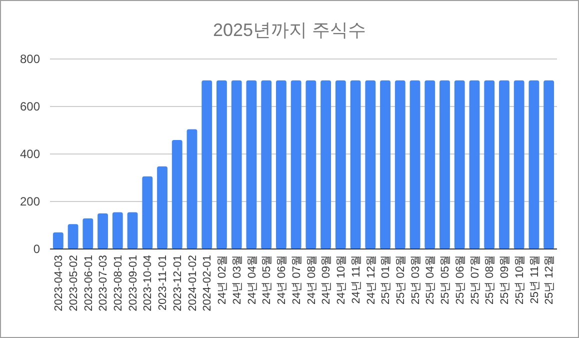 The height and width of the screenshot is (338, 579). Describe the element at coordinates (520, 280) in the screenshot. I see `x-tick-label: 25년 10월` at that location.